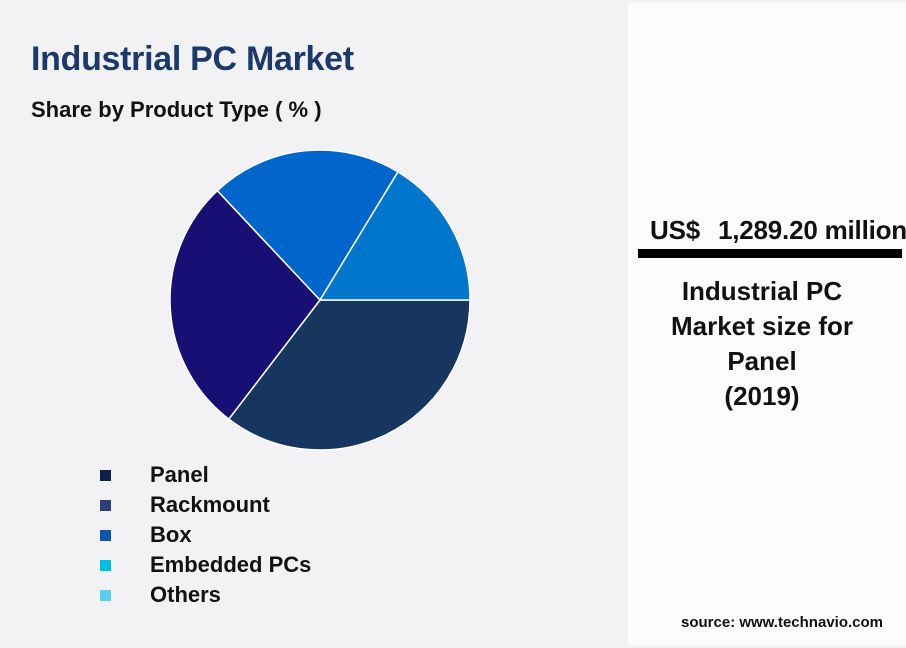 Image resolution: width=906 pixels, height=648 pixels. Describe the element at coordinates (762, 291) in the screenshot. I see `description-line: Industrial PC` at that location.